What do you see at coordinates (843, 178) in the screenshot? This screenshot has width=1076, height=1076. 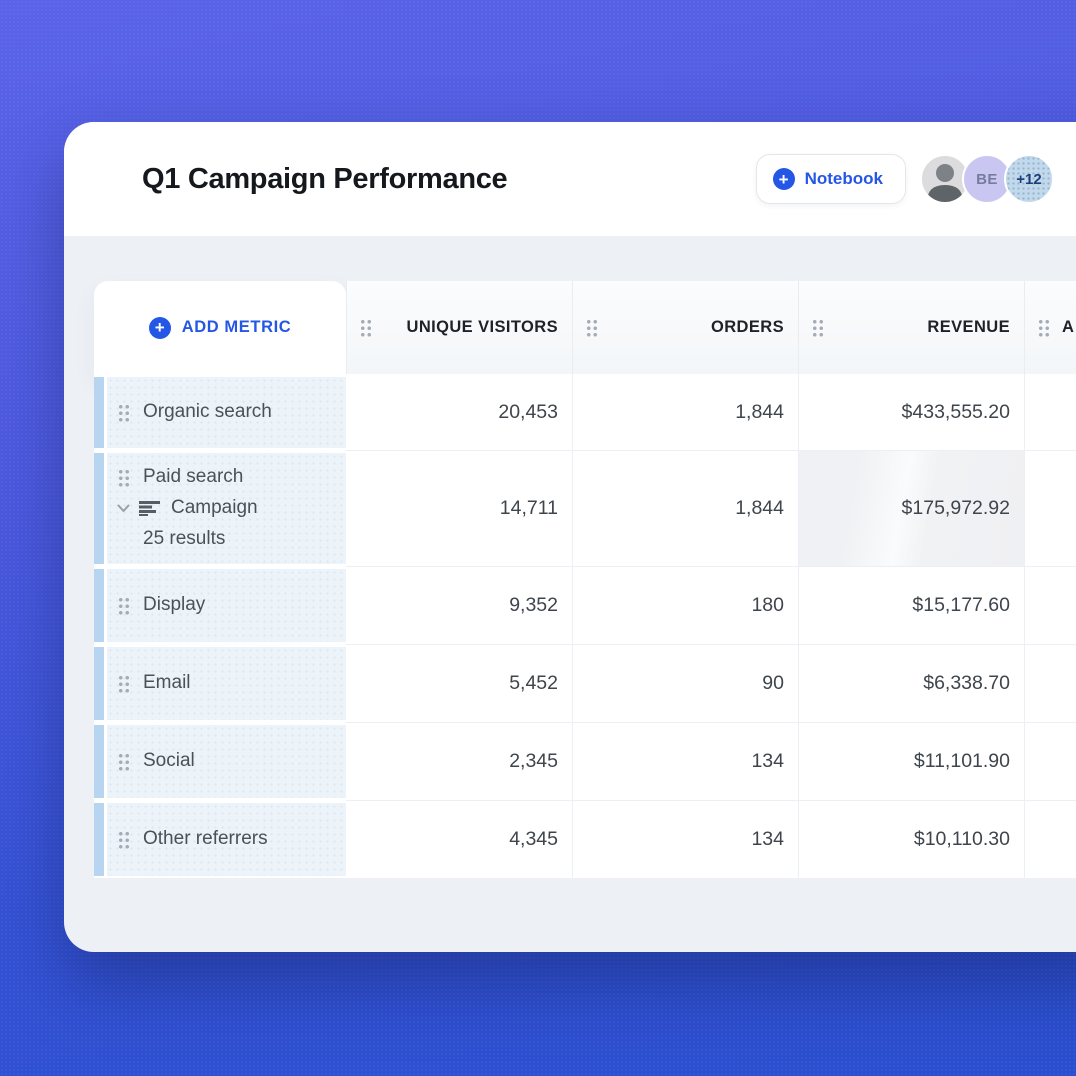 I see `notebook-button-label: Notebook` at bounding box center [843, 178].